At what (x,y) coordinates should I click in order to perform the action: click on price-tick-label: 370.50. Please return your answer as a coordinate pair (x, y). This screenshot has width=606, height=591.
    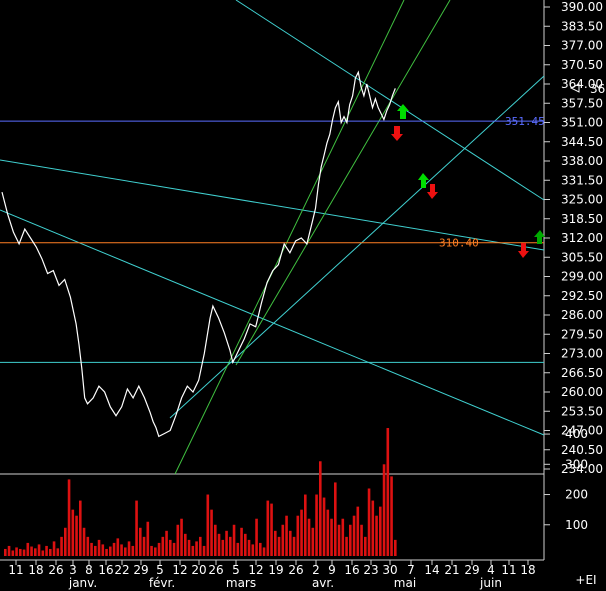
    Looking at the image, I should click on (582, 65).